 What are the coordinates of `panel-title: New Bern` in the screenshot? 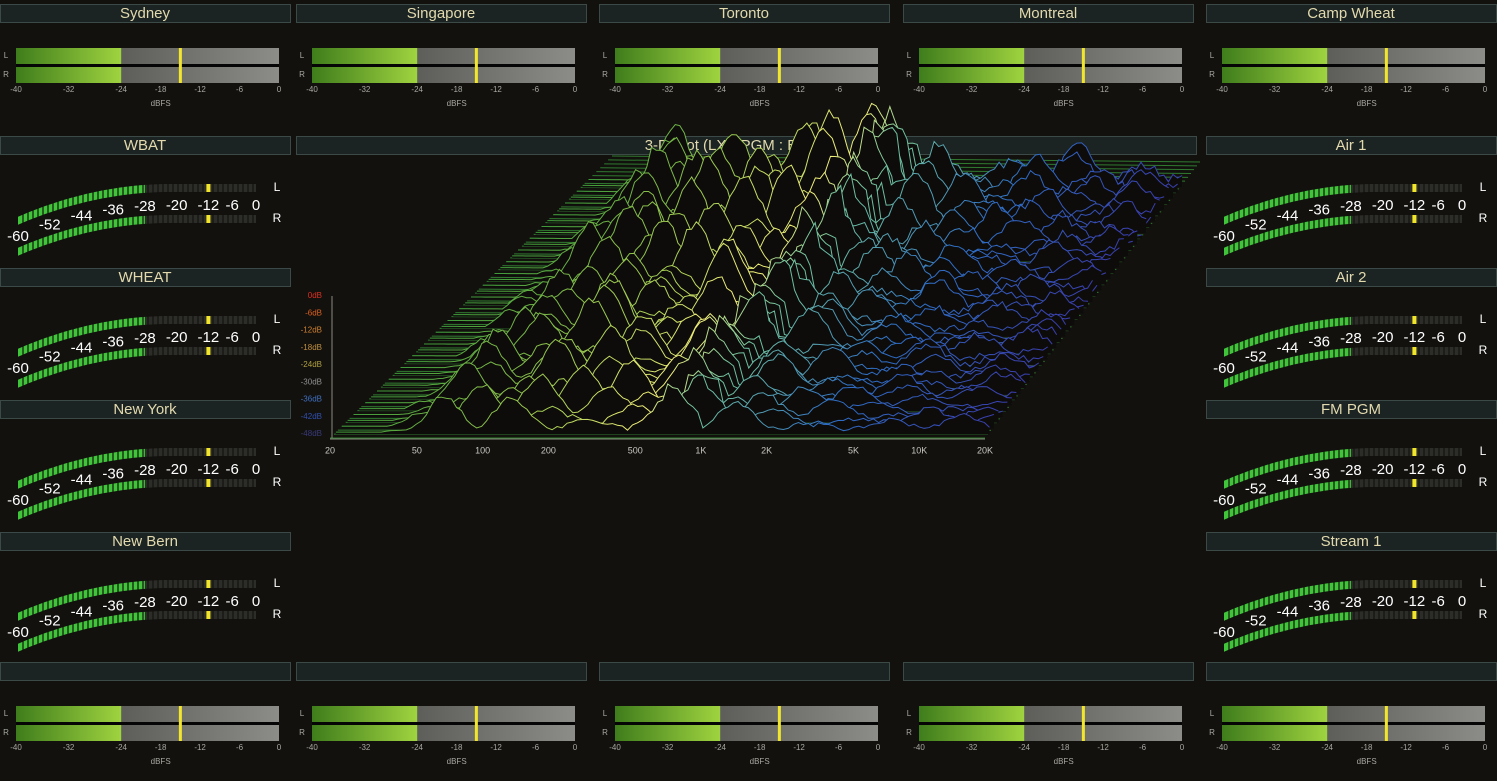 It's located at (145, 541).